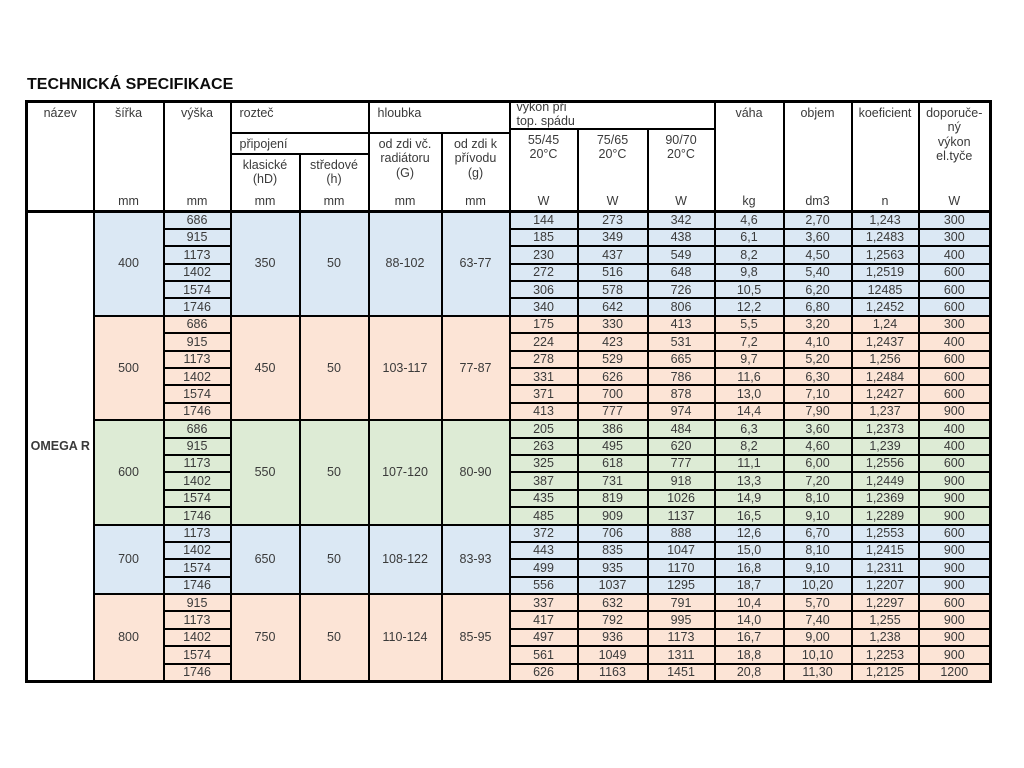  Describe the element at coordinates (817, 637) in the screenshot. I see `volume-cell: 9,00` at that location.